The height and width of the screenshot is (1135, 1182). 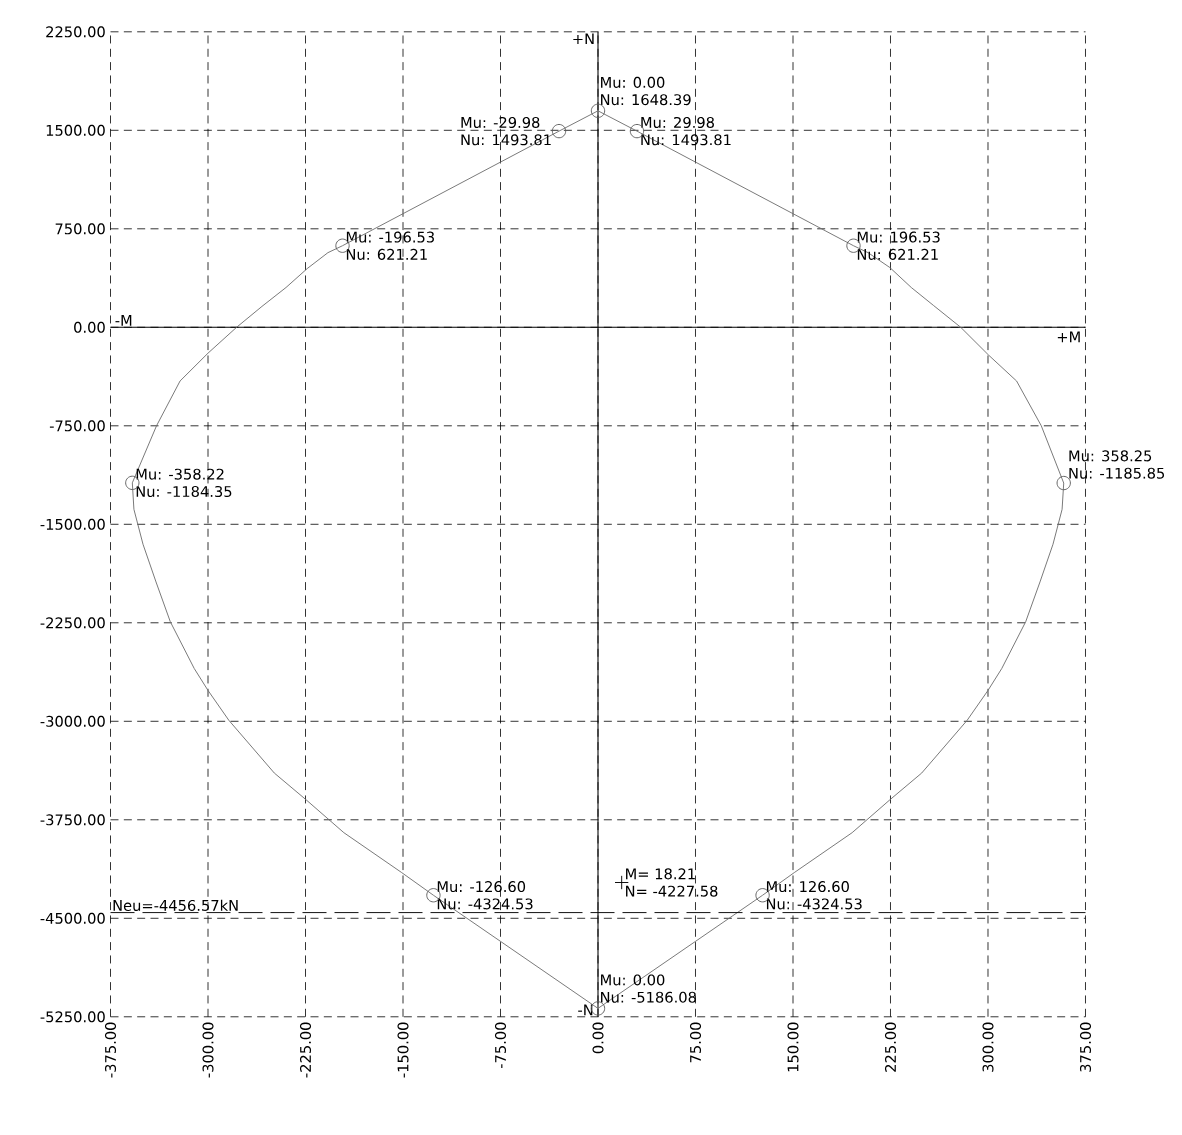 What do you see at coordinates (75, 32) in the screenshot?
I see `y-tick-label: 2250.00` at bounding box center [75, 32].